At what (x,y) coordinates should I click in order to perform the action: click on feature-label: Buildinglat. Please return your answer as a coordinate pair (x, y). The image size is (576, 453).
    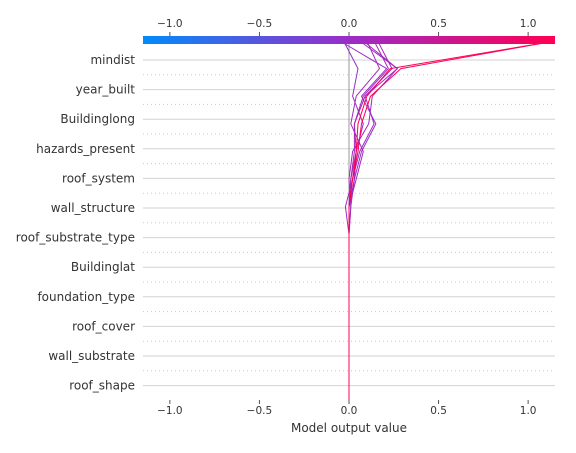
    Looking at the image, I should click on (103, 267).